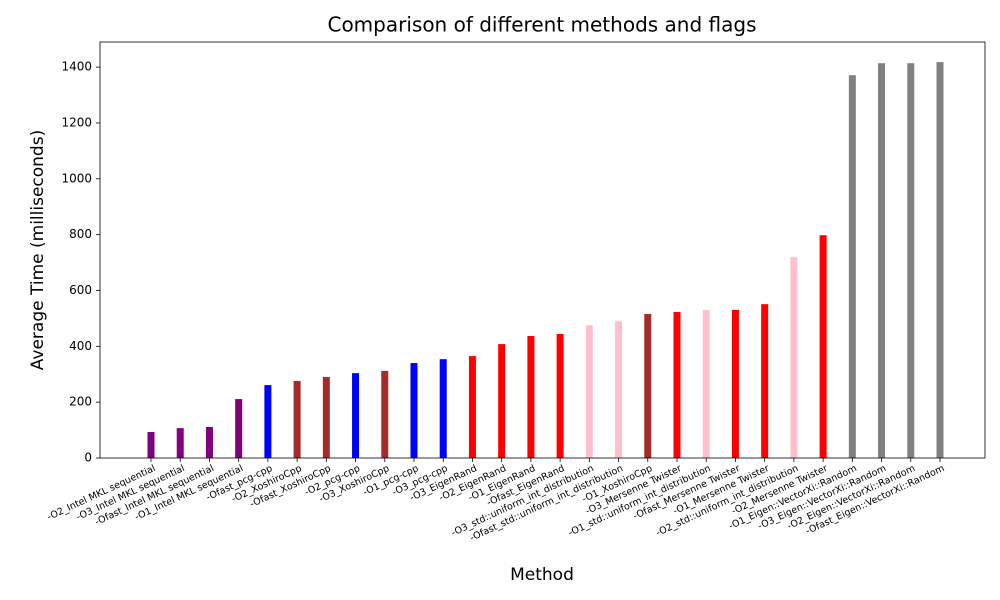 This screenshot has height=600, width=1000. Describe the element at coordinates (76, 122) in the screenshot. I see `y-tick-label: 1200` at that location.